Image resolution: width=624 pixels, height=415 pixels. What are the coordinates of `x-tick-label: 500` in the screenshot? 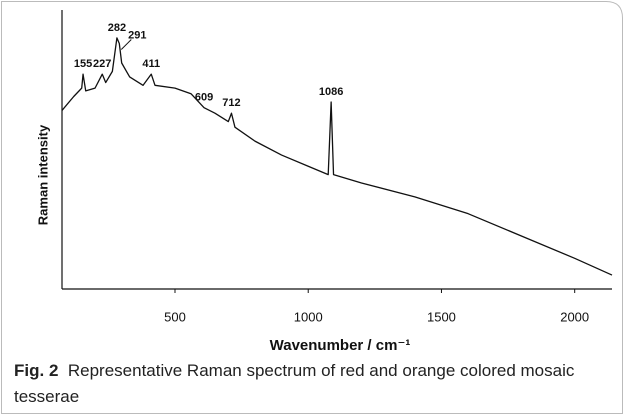 It's located at (175, 316).